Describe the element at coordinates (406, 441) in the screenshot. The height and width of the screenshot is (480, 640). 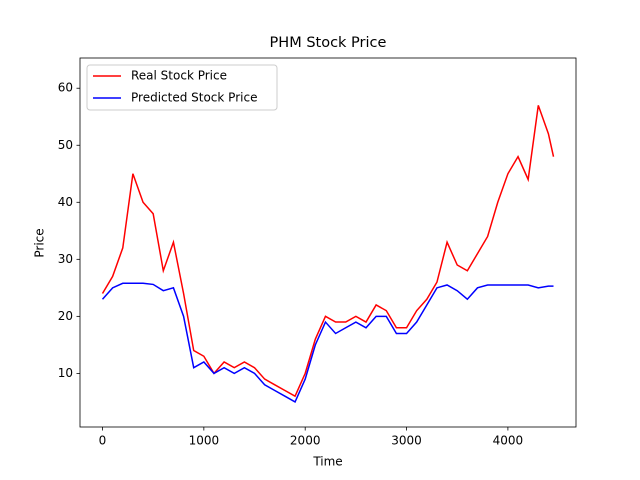
I see `x-tick-label: 3000` at that location.